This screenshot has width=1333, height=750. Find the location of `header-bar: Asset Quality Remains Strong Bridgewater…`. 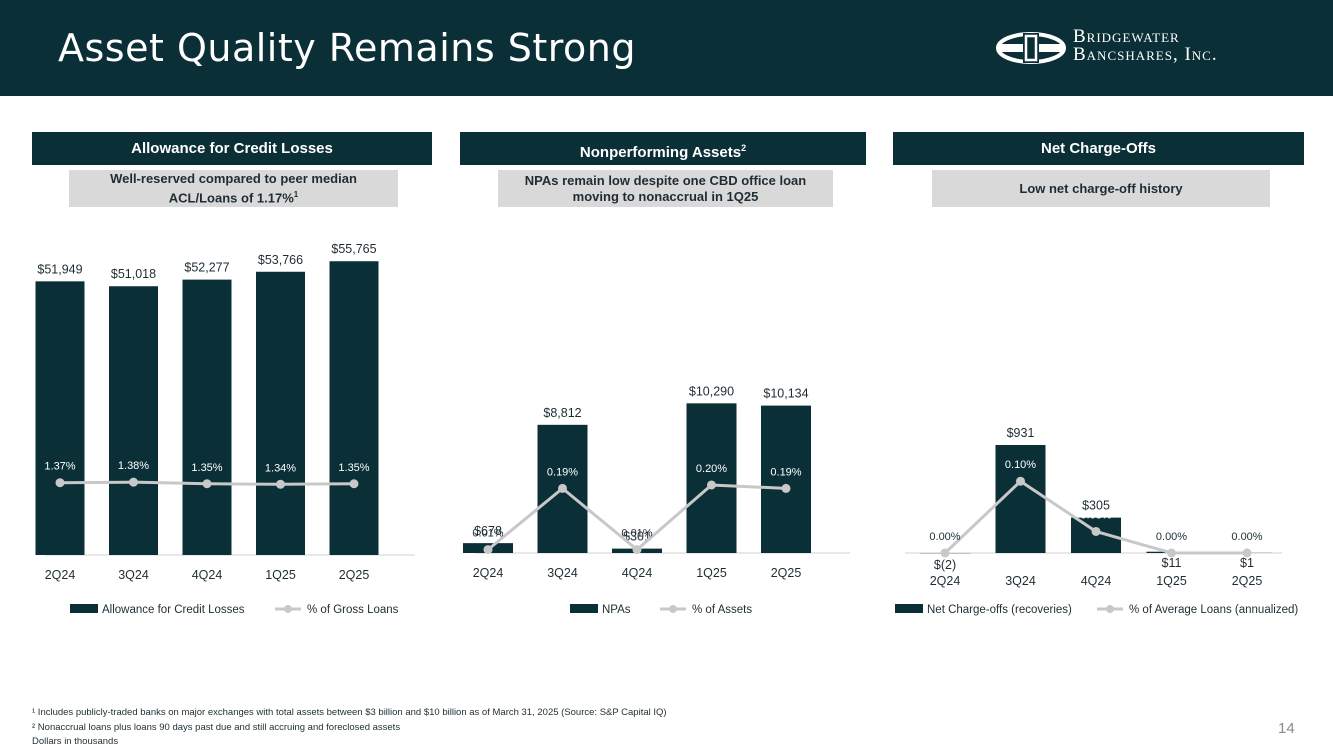

header-bar: Asset Quality Remains Strong Bridgewater… is located at coordinates (666, 48).